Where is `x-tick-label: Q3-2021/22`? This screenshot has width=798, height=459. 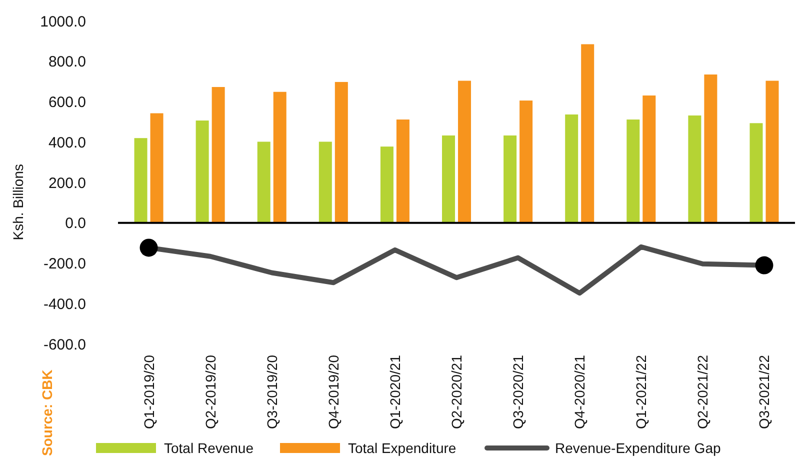
x-tick-label: Q3-2021/22 is located at coordinates (764, 391).